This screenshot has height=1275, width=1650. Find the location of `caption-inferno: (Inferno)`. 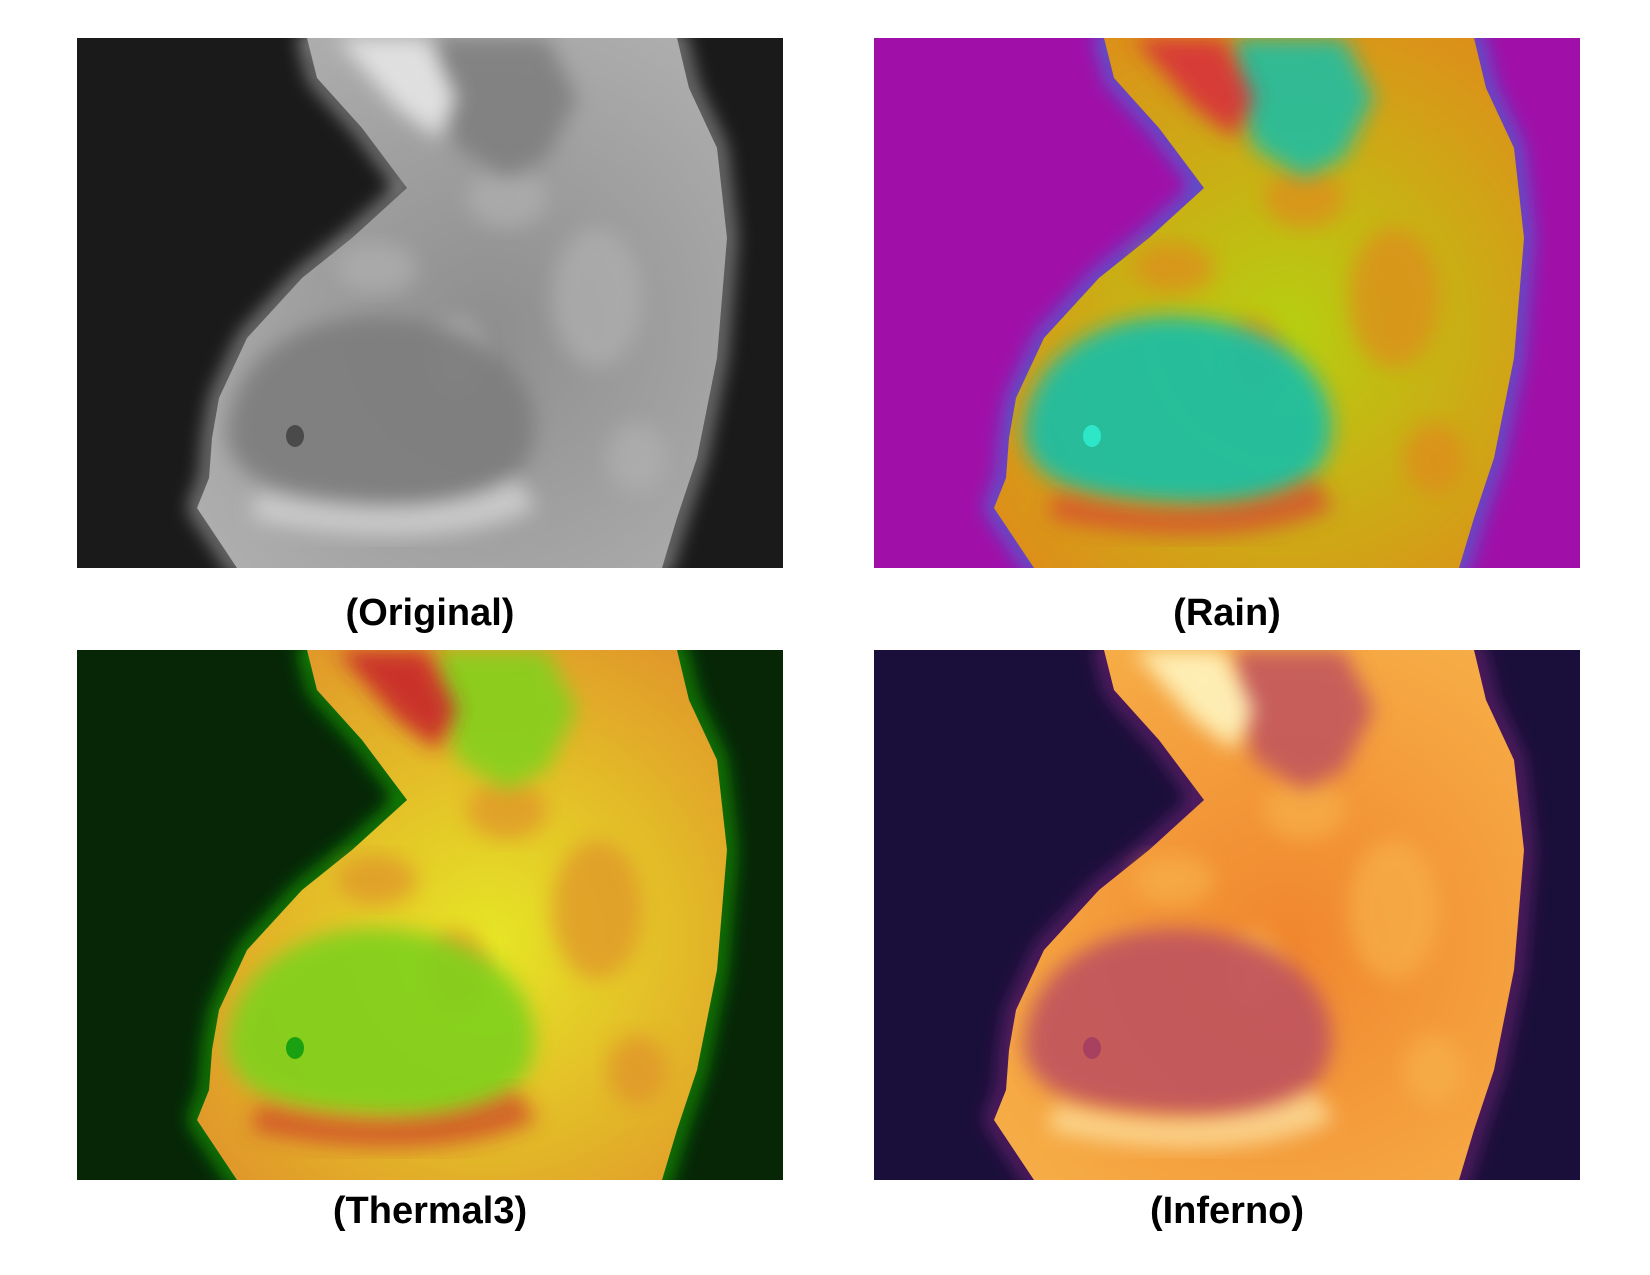

caption-inferno: (Inferno) is located at coordinates (1227, 1211).